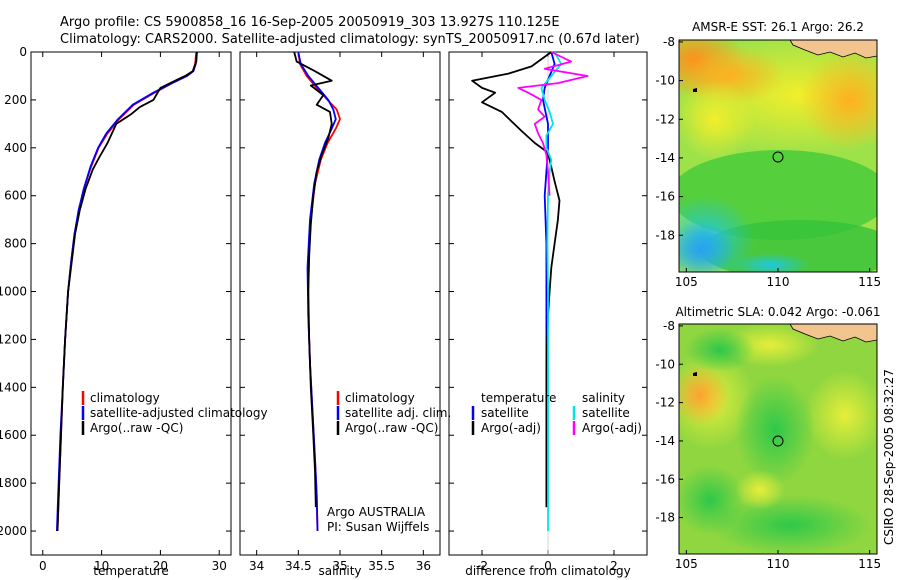 Image resolution: width=900 pixels, height=580 pixels. I want to click on y-tick-label: 1400, so click(13, 387).